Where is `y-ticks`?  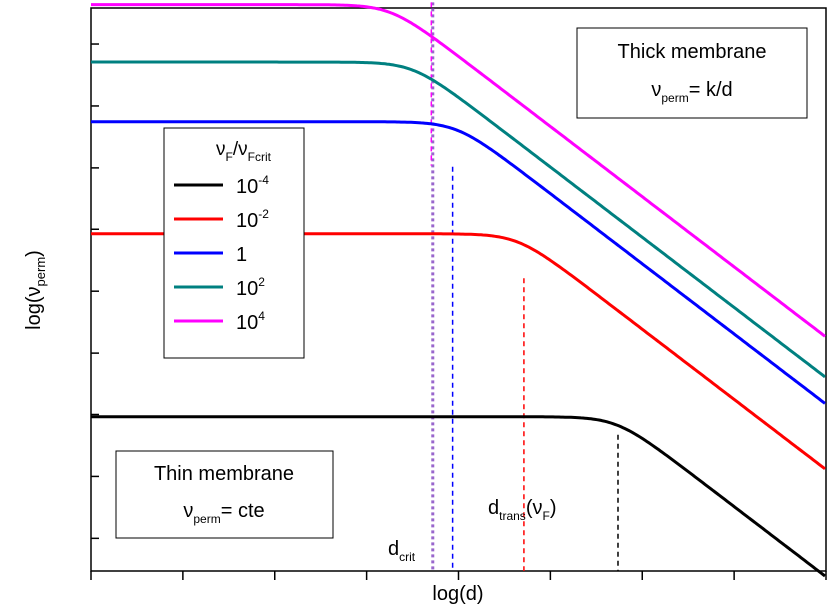
y-ticks is located at coordinates (95, 291).